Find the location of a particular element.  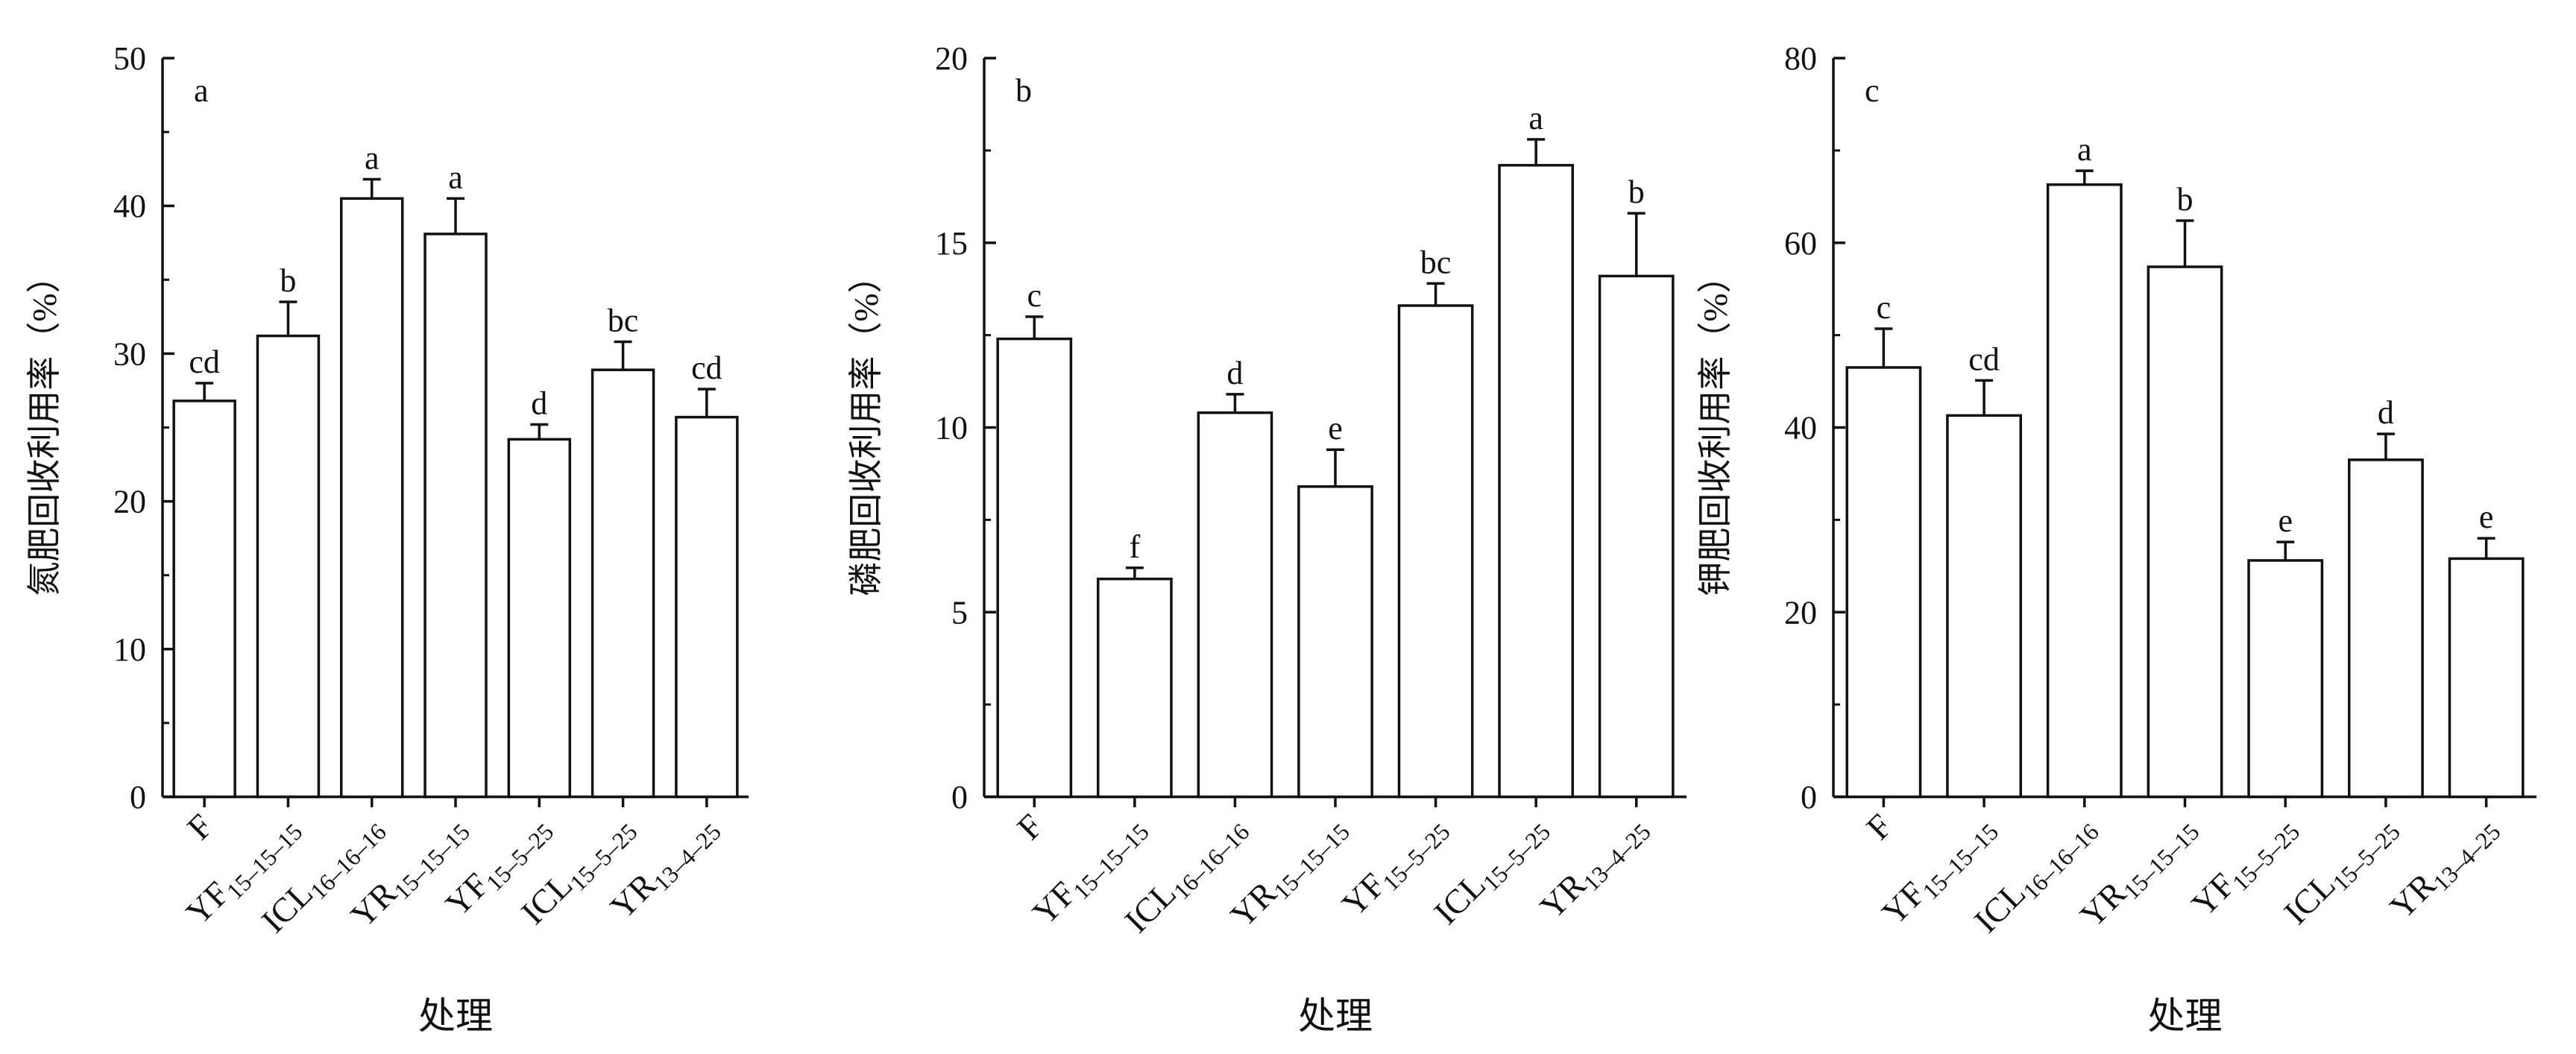

y-axis-title: 磷肥回收利用率（%） is located at coordinates (866, 427).